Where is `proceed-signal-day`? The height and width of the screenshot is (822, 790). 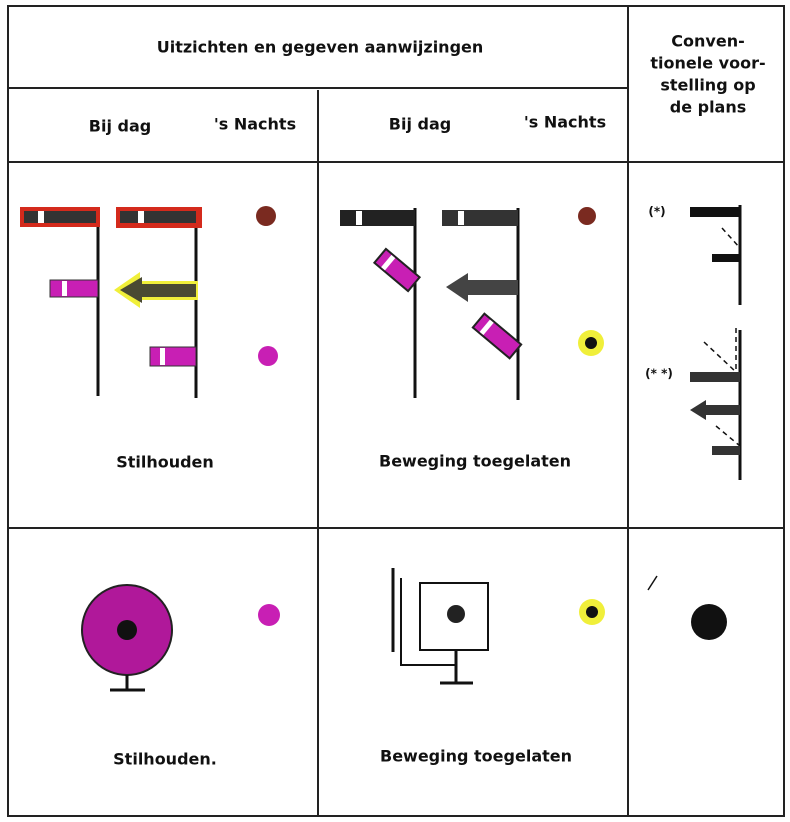 proceed-signal-day is located at coordinates (472, 303).